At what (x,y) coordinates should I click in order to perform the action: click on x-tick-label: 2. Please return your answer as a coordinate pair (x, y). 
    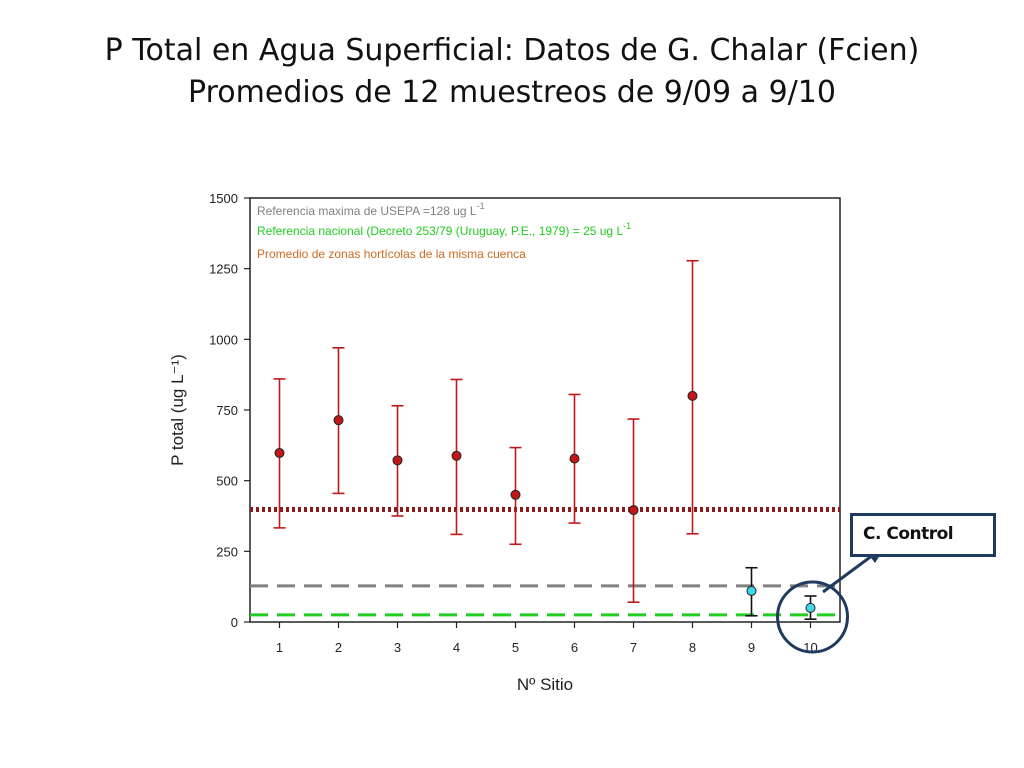
    Looking at the image, I should click on (338, 647).